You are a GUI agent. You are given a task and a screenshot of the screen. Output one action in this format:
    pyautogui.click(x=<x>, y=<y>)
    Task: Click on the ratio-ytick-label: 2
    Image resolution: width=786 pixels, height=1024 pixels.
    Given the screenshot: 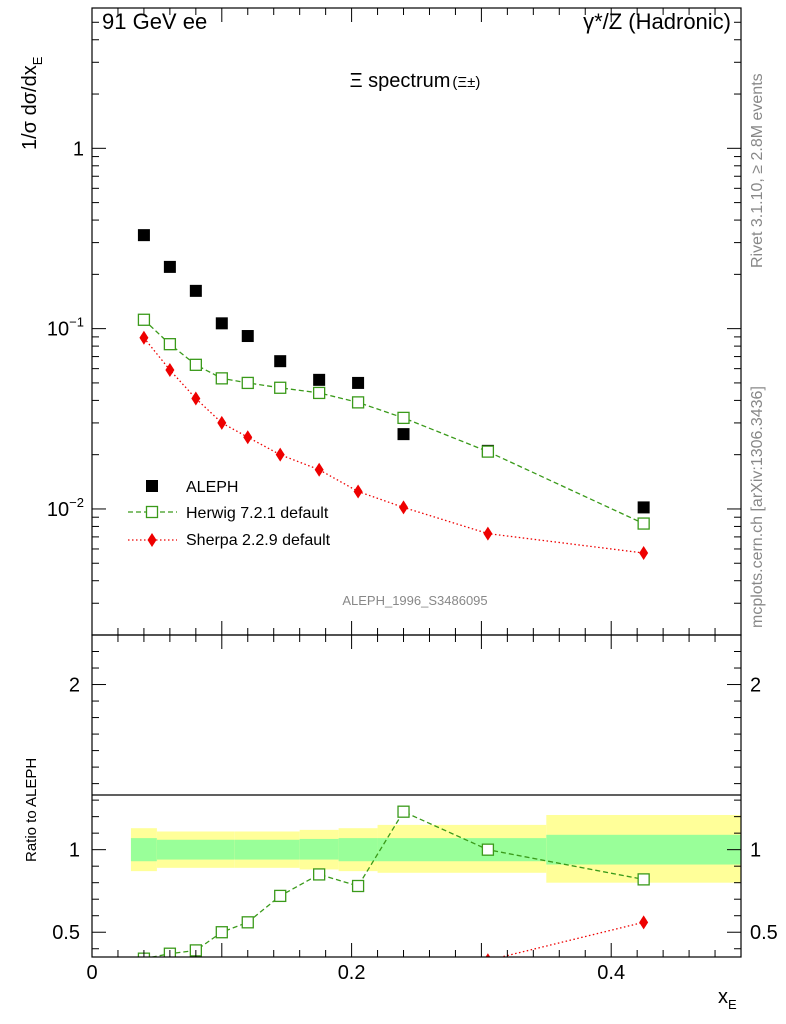 What is the action you would take?
    pyautogui.click(x=74, y=686)
    